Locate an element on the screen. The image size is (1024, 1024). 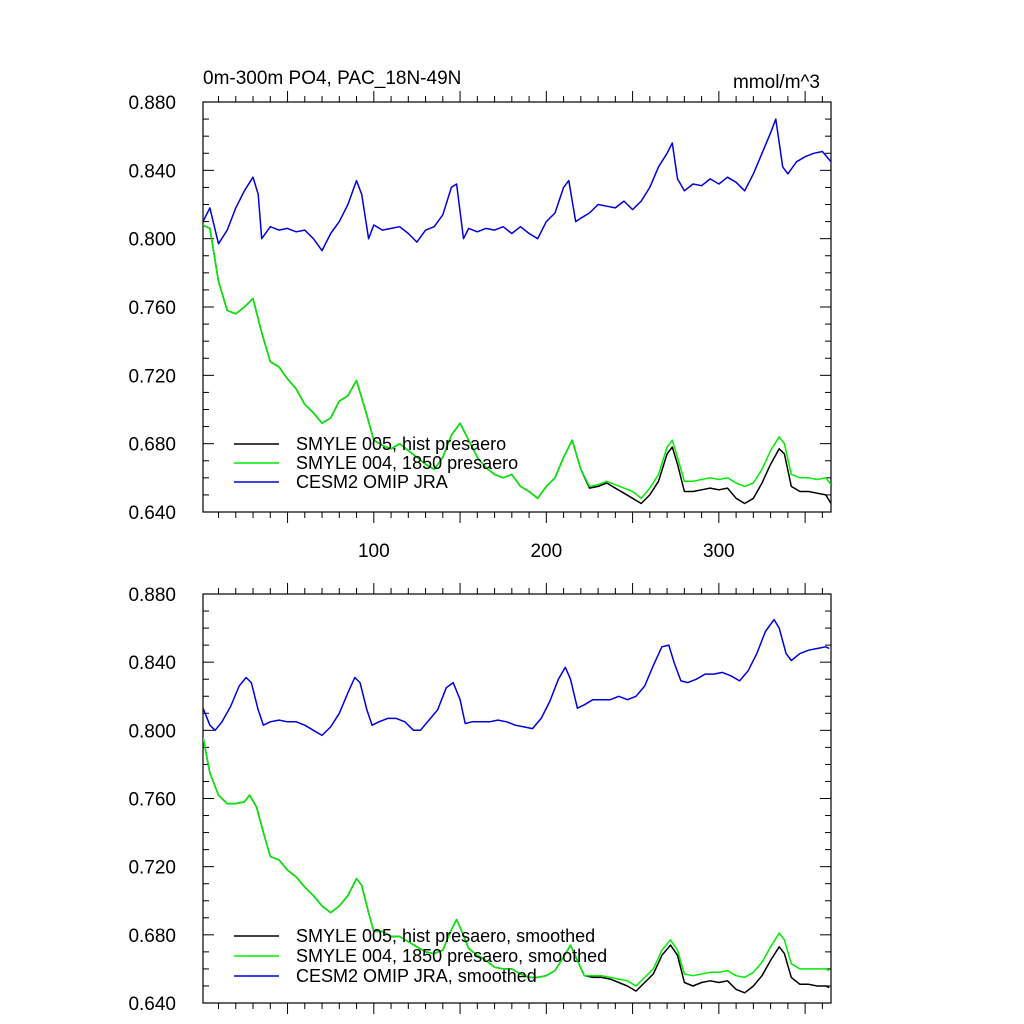
legend-label: SMYLE 005, hist presaero is located at coordinates (401, 444).